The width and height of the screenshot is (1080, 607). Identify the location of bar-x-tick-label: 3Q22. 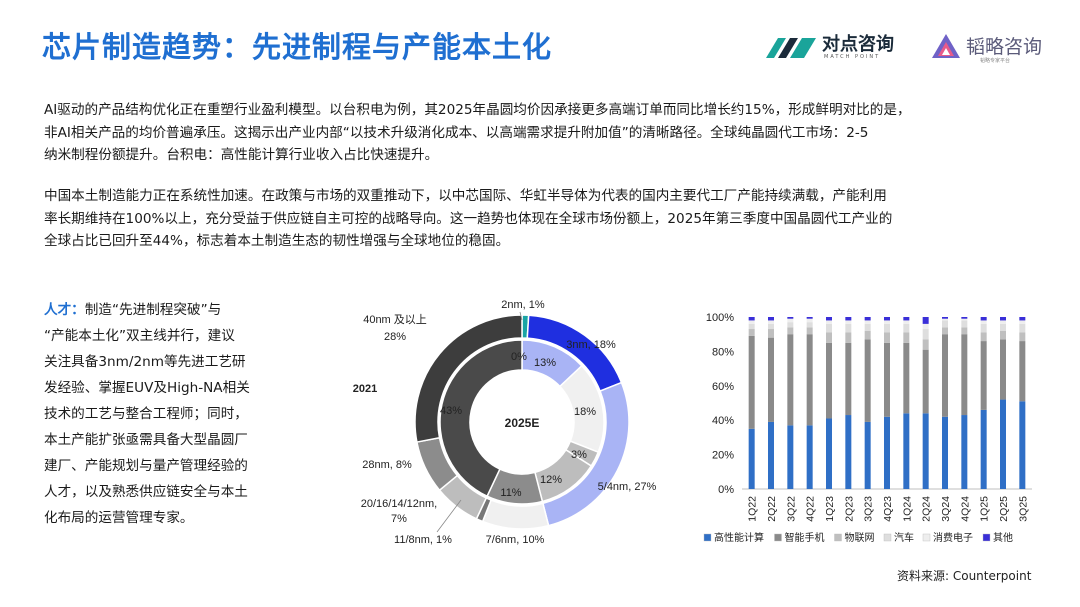
(791, 509).